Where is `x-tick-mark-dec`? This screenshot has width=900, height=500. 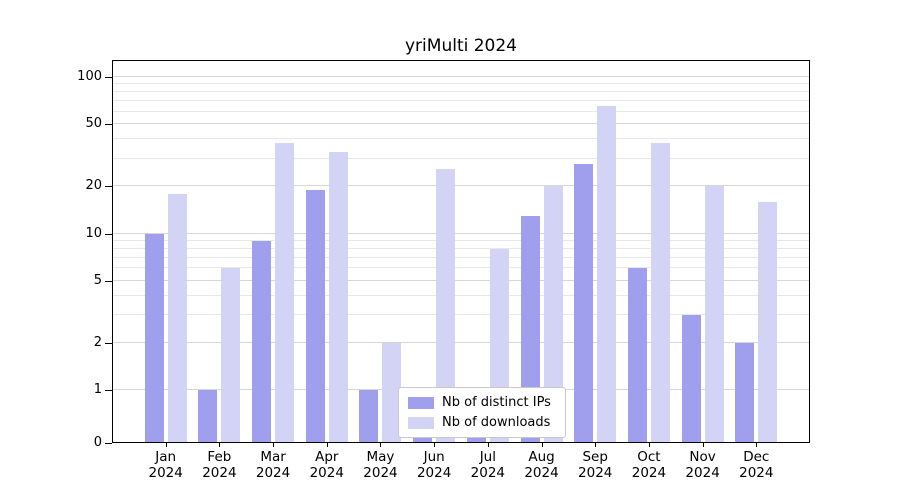
x-tick-mark-dec is located at coordinates (757, 445).